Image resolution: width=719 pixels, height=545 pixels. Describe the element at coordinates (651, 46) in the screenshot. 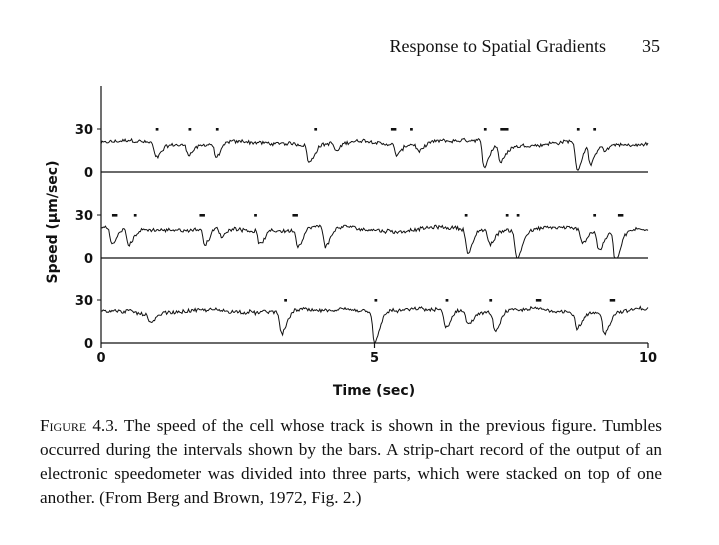

I see `page-number: 35` at that location.